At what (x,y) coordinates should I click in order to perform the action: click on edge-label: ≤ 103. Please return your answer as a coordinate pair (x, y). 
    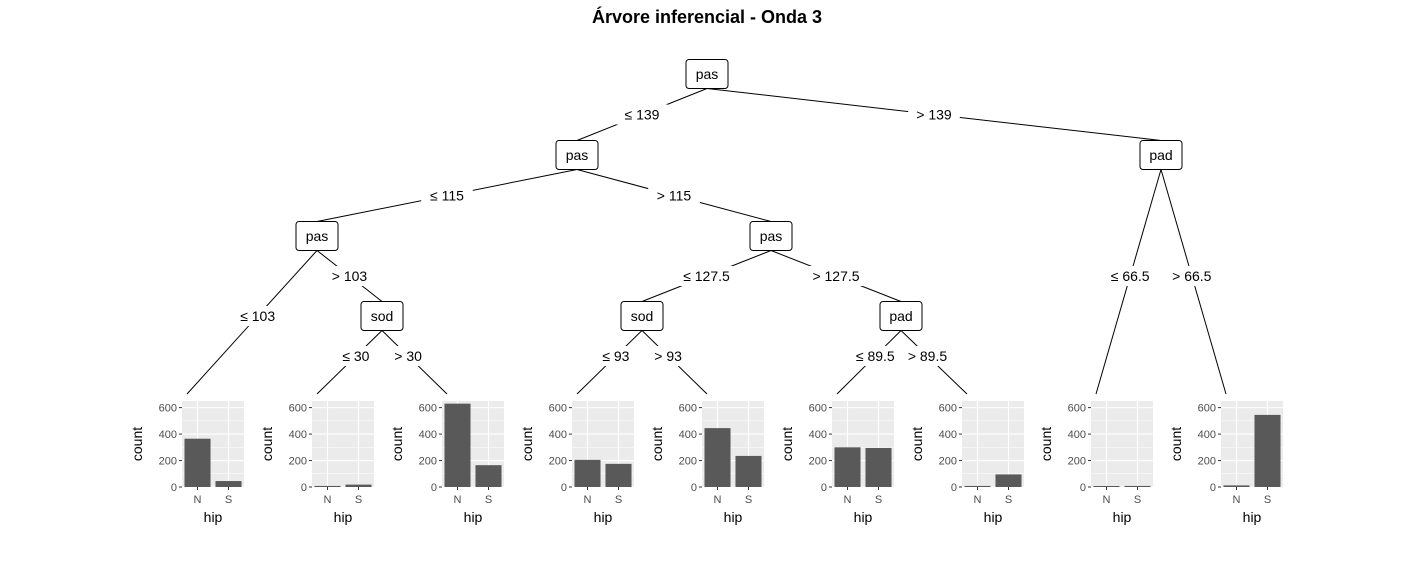
    Looking at the image, I should click on (257, 316).